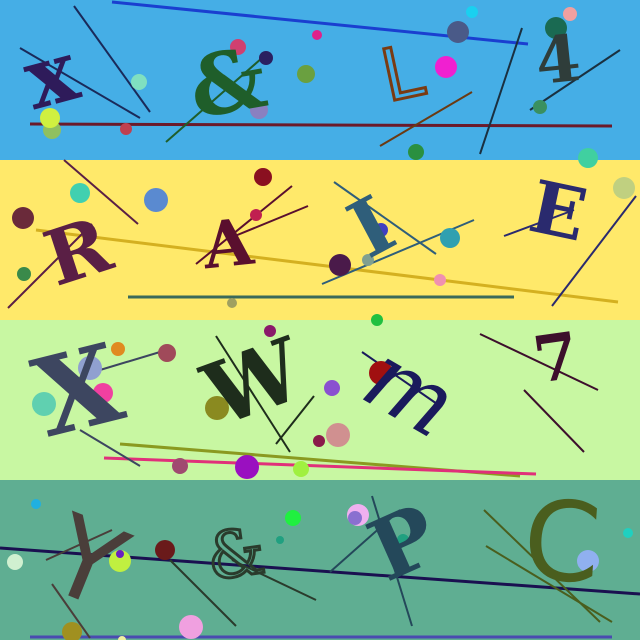  I want to click on captcha-char-16: C, so click(562, 541).